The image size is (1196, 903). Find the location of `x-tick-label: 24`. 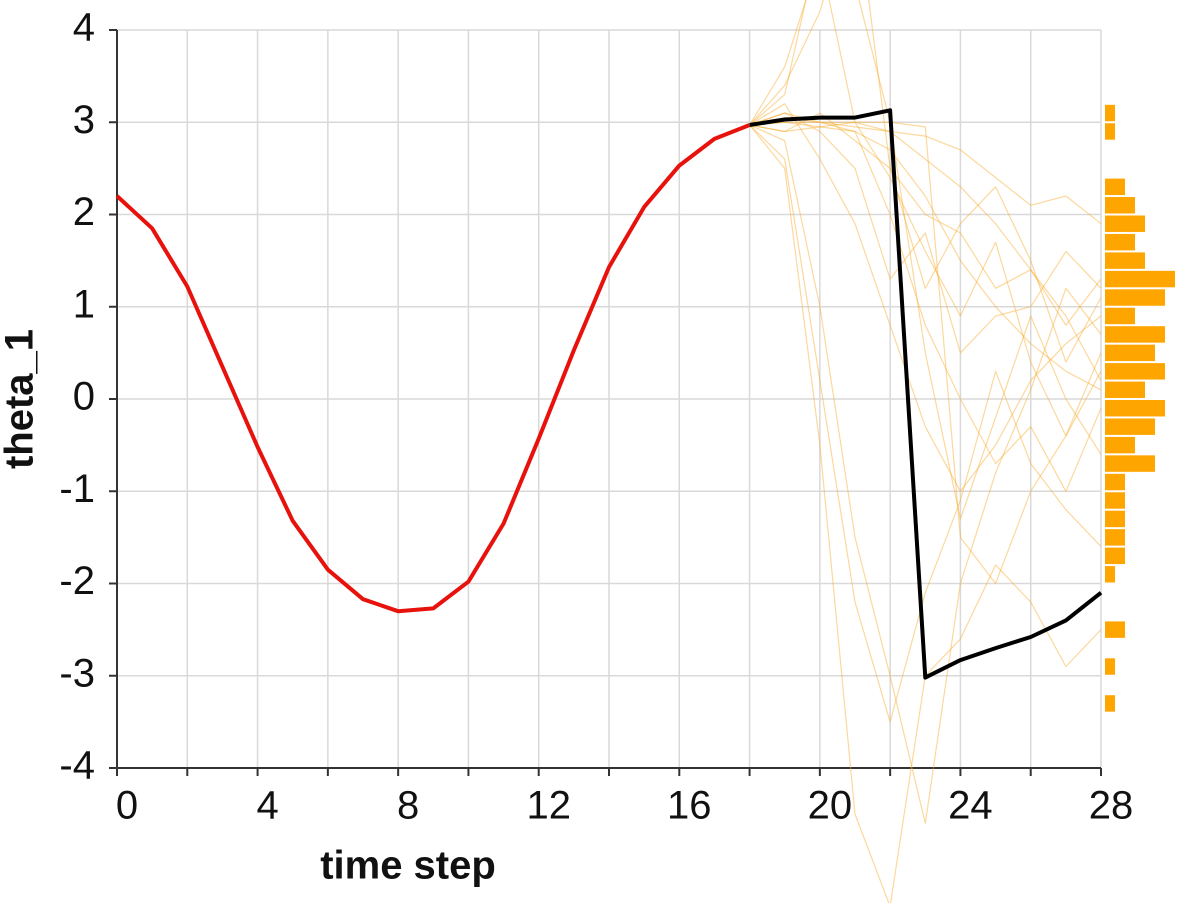

x-tick-label: 24 is located at coordinates (970, 806).